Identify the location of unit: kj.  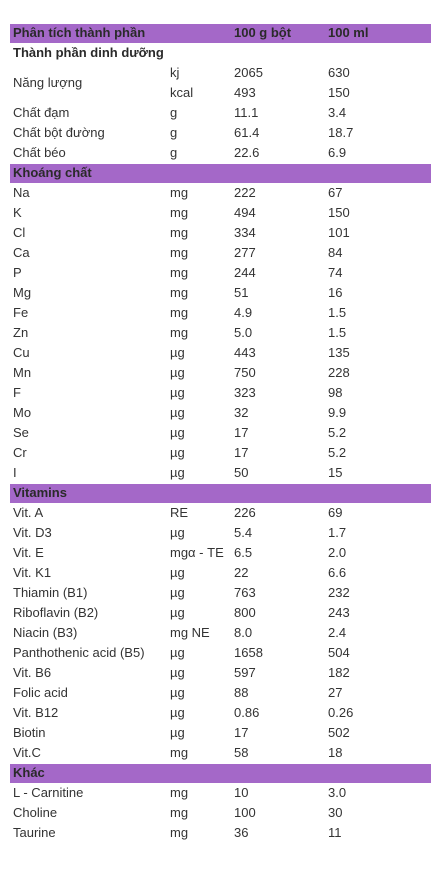
(175, 72).